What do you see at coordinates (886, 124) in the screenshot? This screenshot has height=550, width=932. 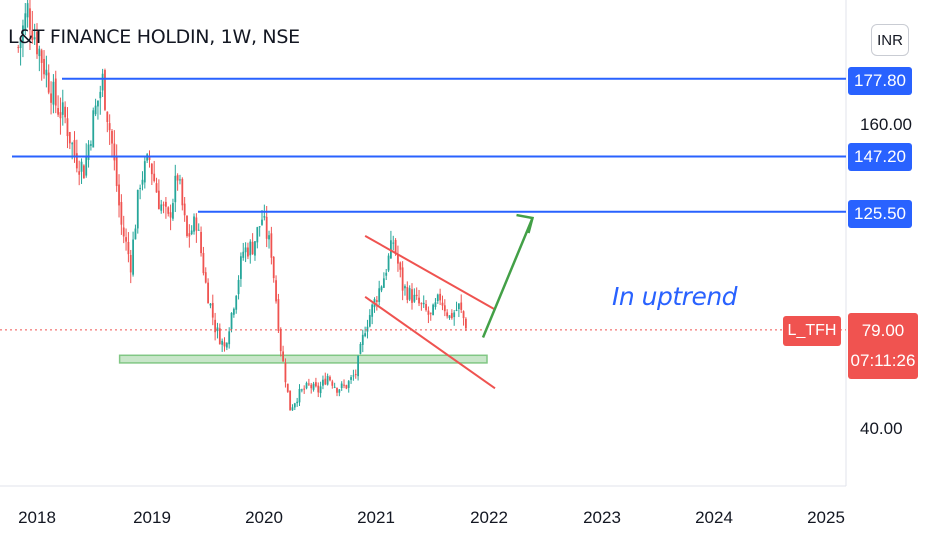 I see `y-tick-160: 160.00` at bounding box center [886, 124].